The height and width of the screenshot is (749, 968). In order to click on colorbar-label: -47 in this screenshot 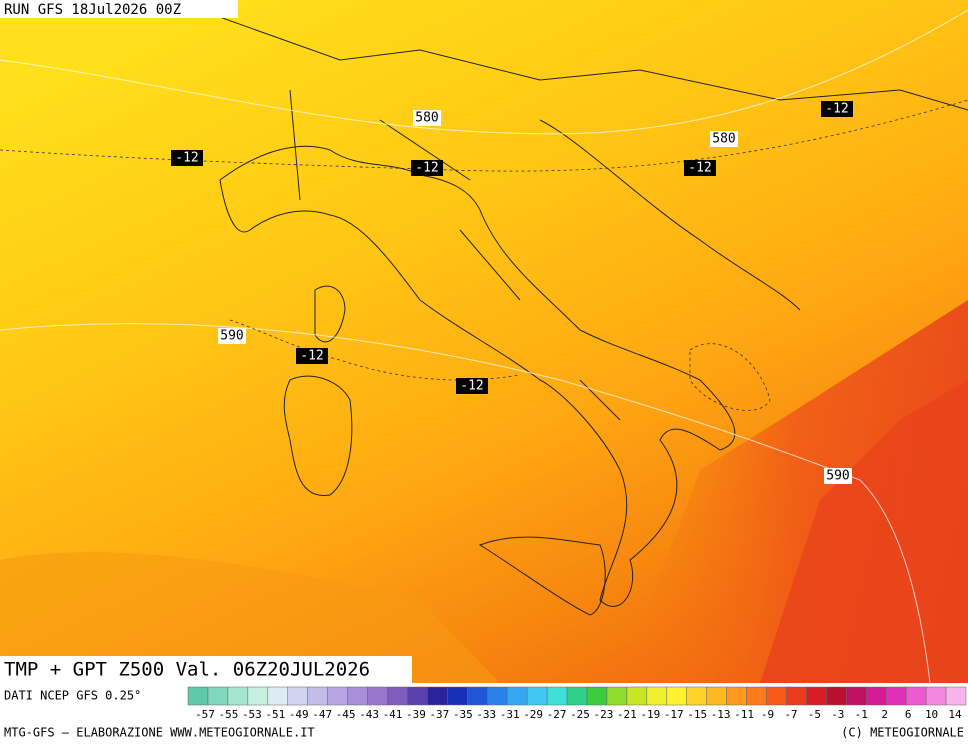, I will do `click(322, 714)`.